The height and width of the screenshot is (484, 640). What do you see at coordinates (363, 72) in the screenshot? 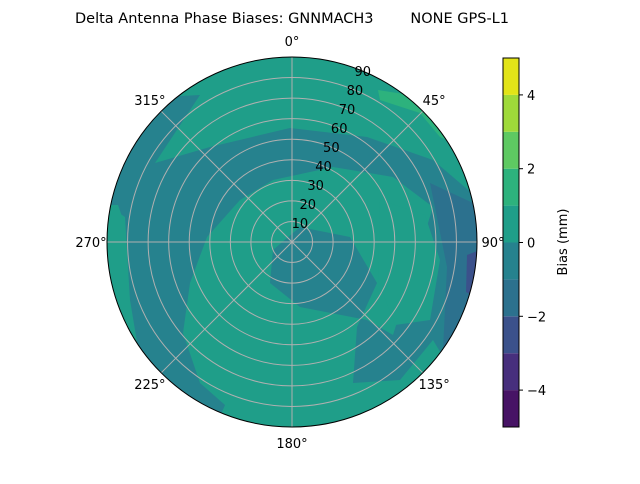
I see `r-tick-label: 90` at bounding box center [363, 72].